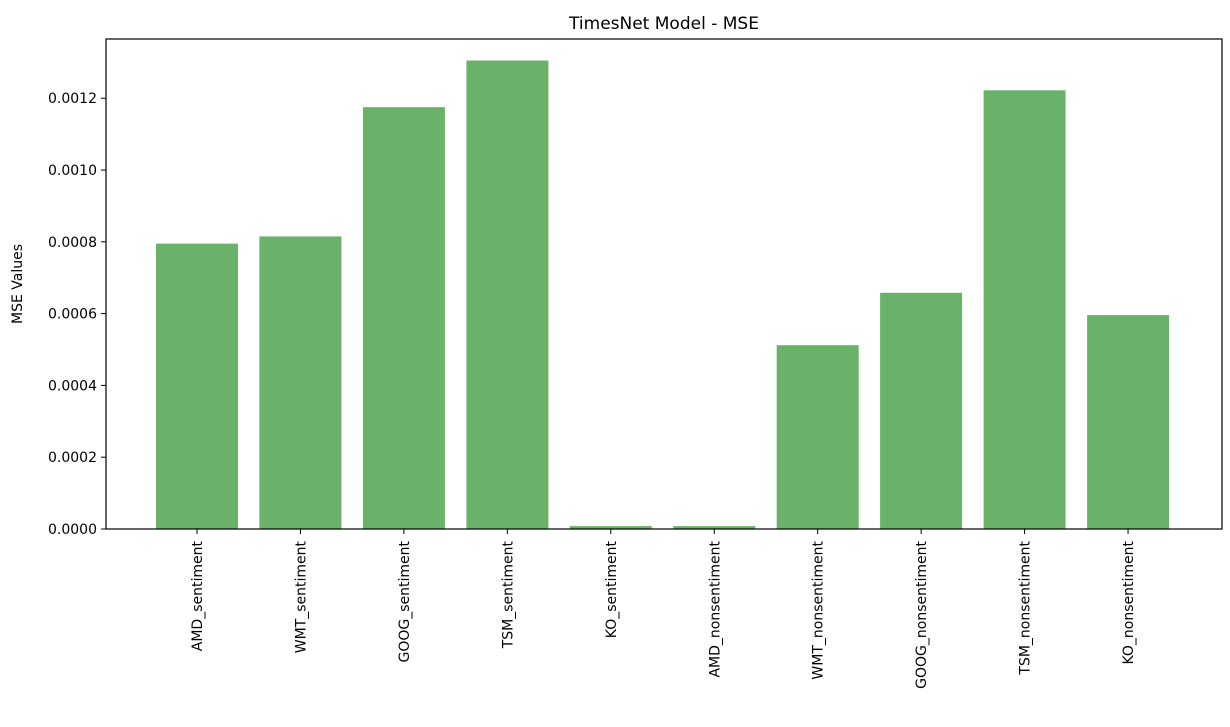 The width and height of the screenshot is (1230, 727). I want to click on x-tick-label: AMD_sentiment, so click(198, 595).